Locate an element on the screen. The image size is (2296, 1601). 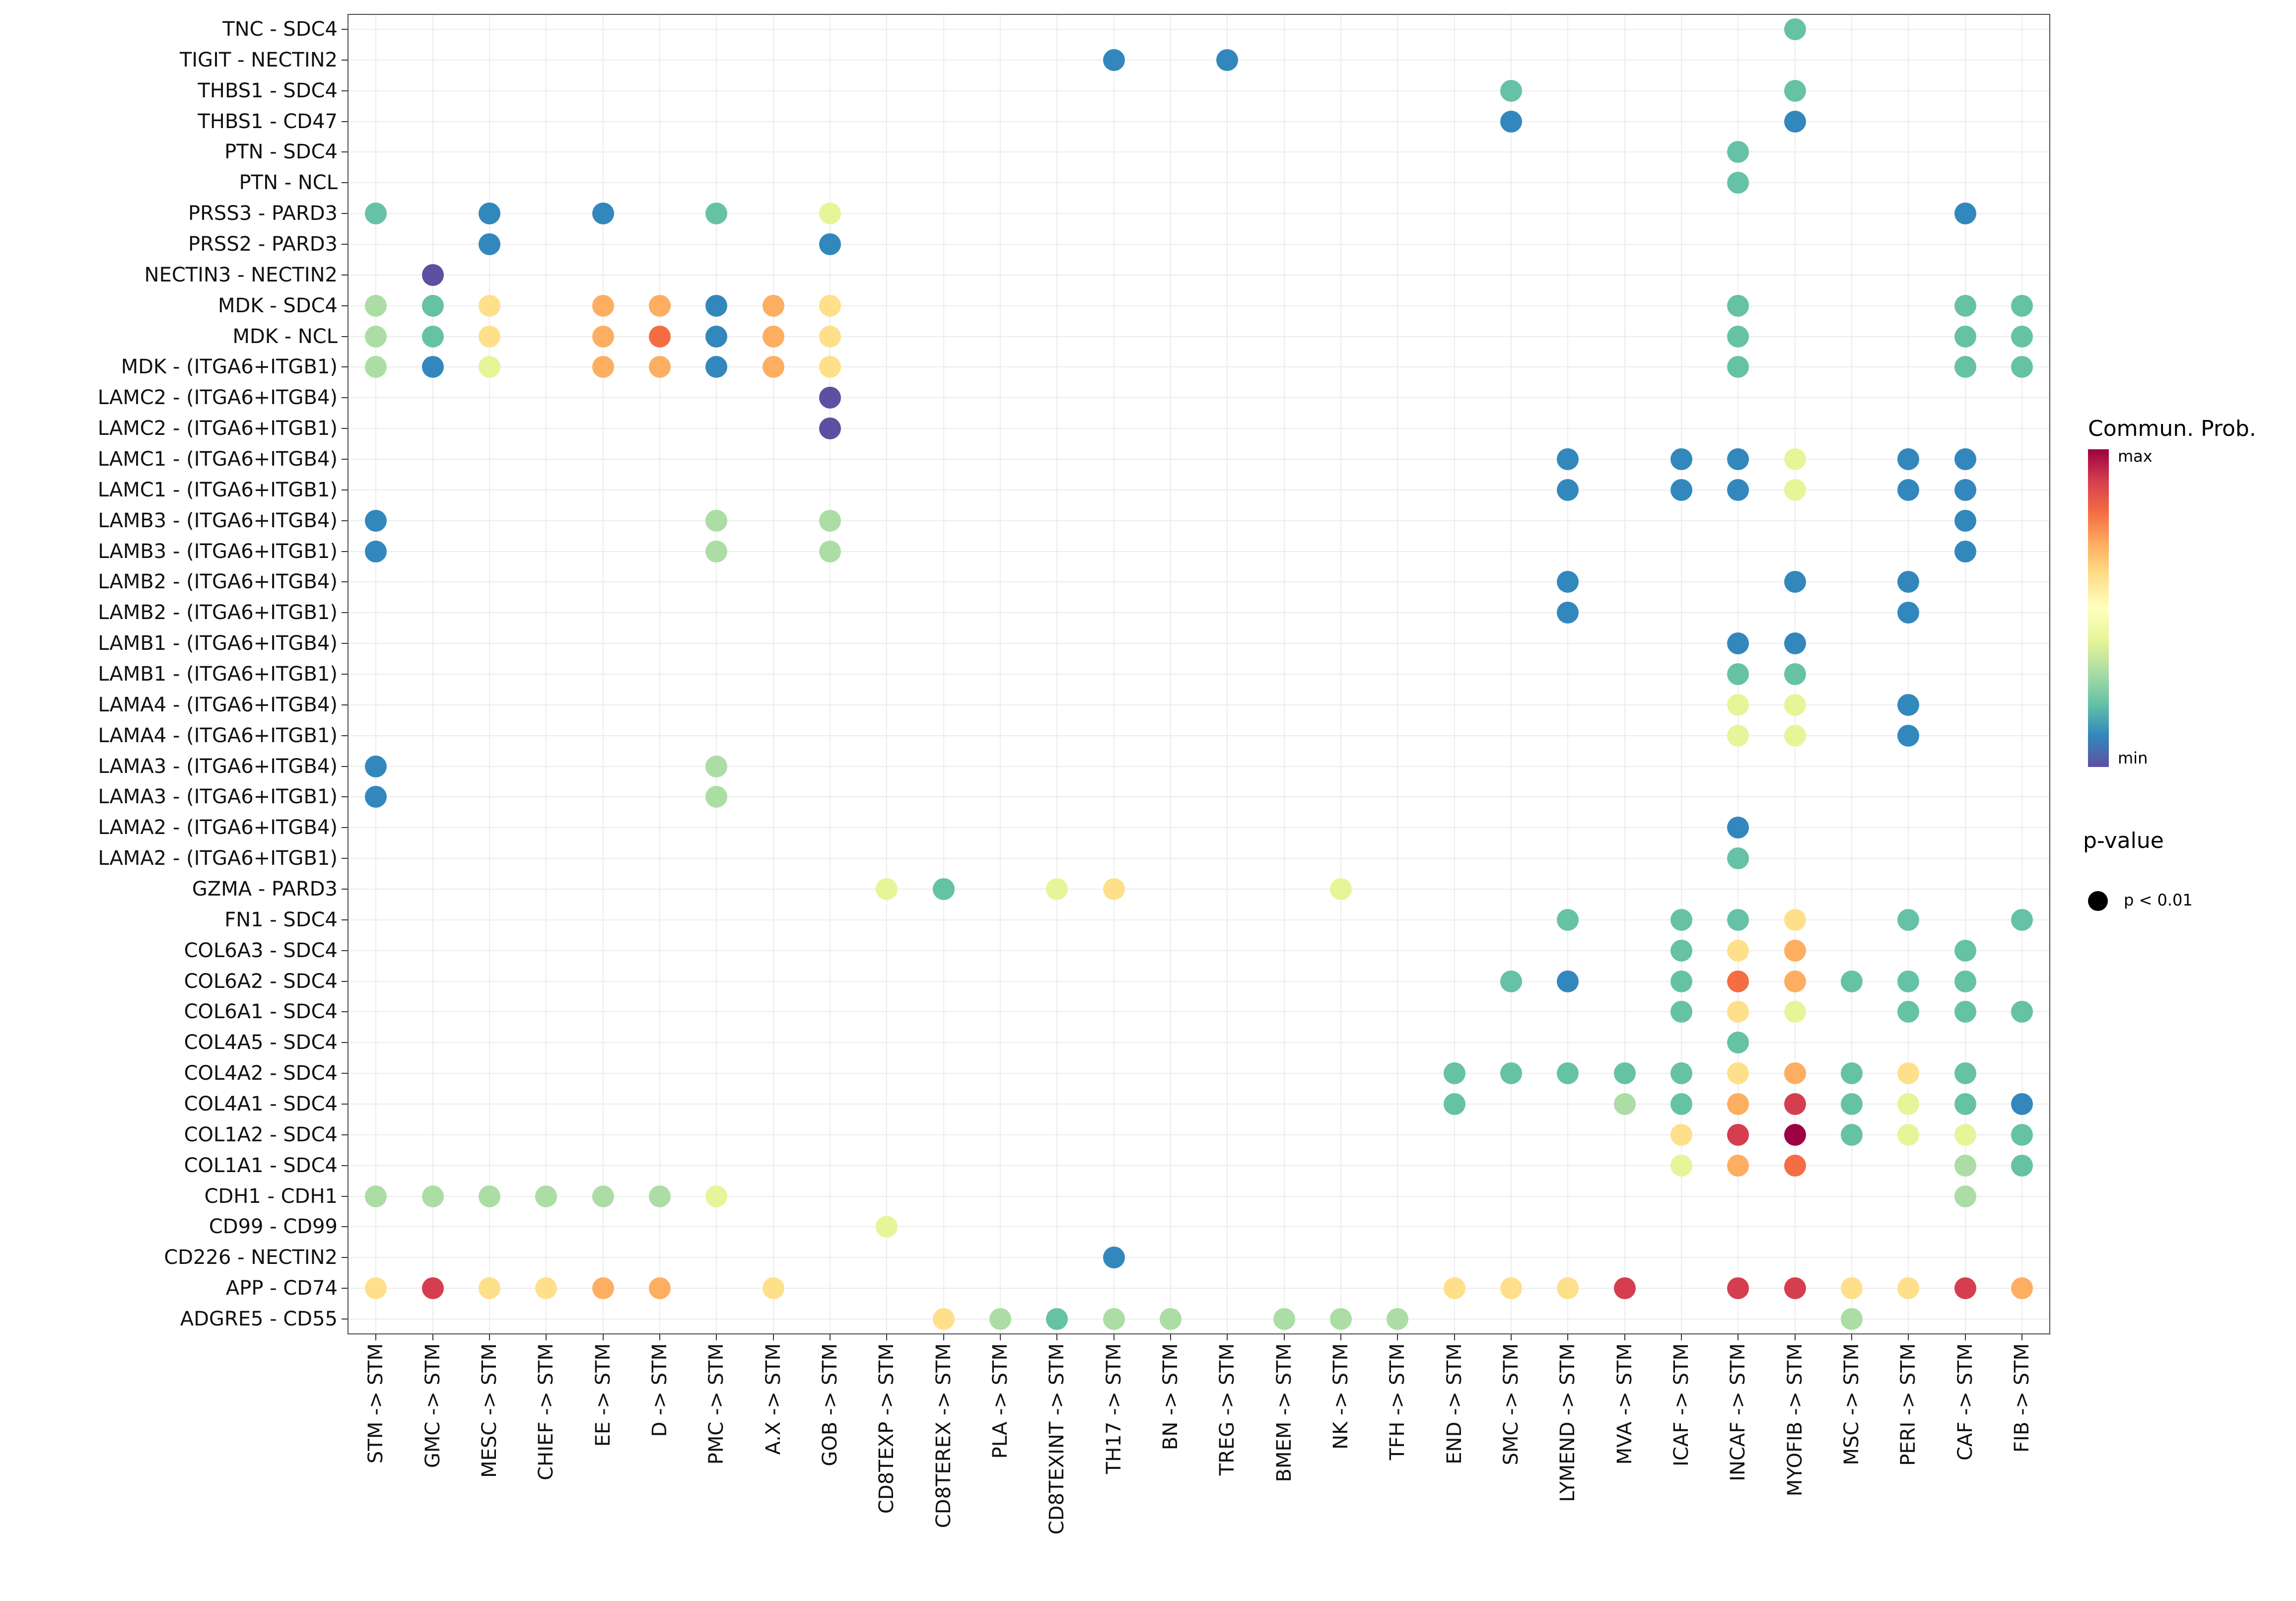
y-axis-label: LAMB2 - (ITGA6+ITGB4) is located at coordinates (218, 582).